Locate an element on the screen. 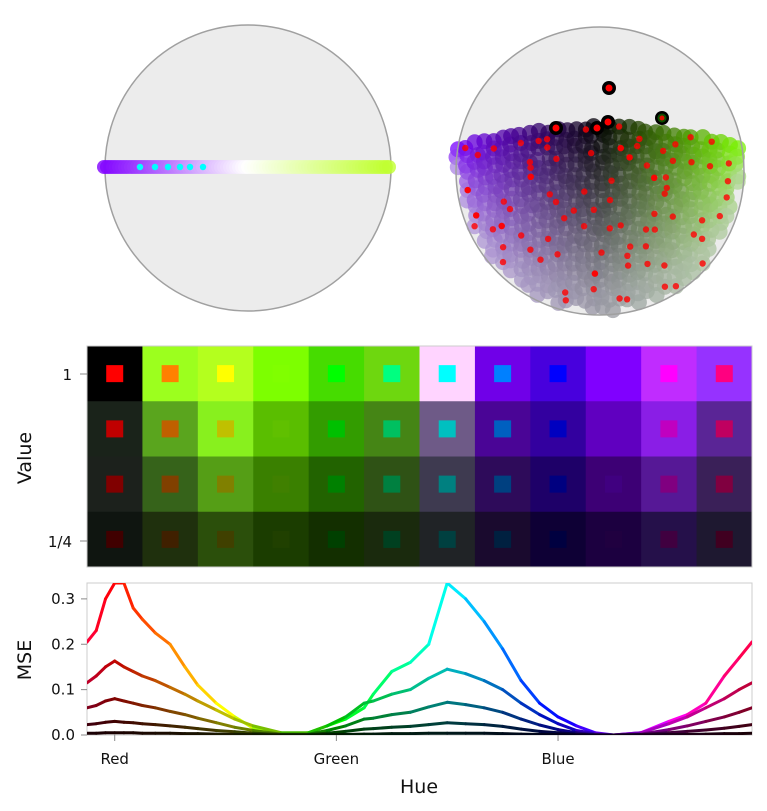 This screenshot has width=767, height=811. disk-left-points is located at coordinates (246, 167).